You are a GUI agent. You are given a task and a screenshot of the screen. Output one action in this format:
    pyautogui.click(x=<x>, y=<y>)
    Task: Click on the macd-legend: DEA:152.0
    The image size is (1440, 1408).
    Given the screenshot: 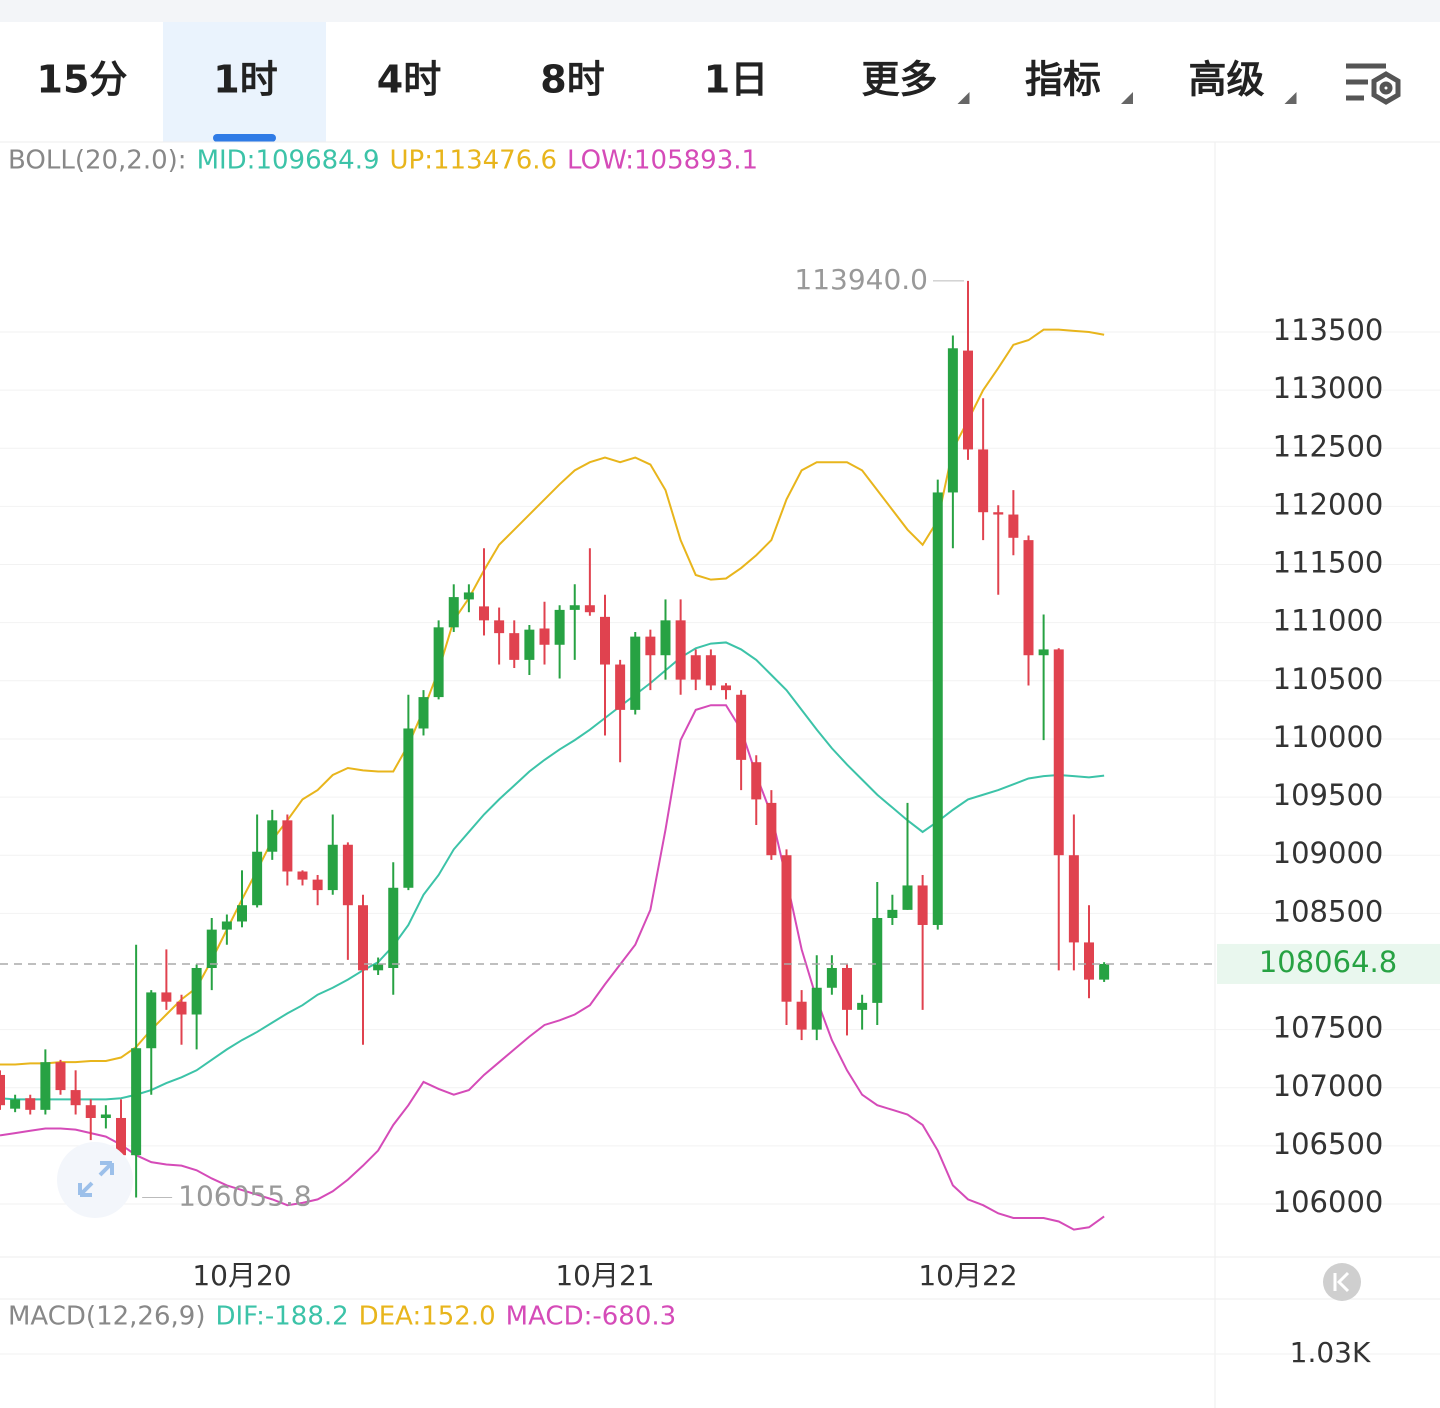 What is the action you would take?
    pyautogui.click(x=427, y=1317)
    